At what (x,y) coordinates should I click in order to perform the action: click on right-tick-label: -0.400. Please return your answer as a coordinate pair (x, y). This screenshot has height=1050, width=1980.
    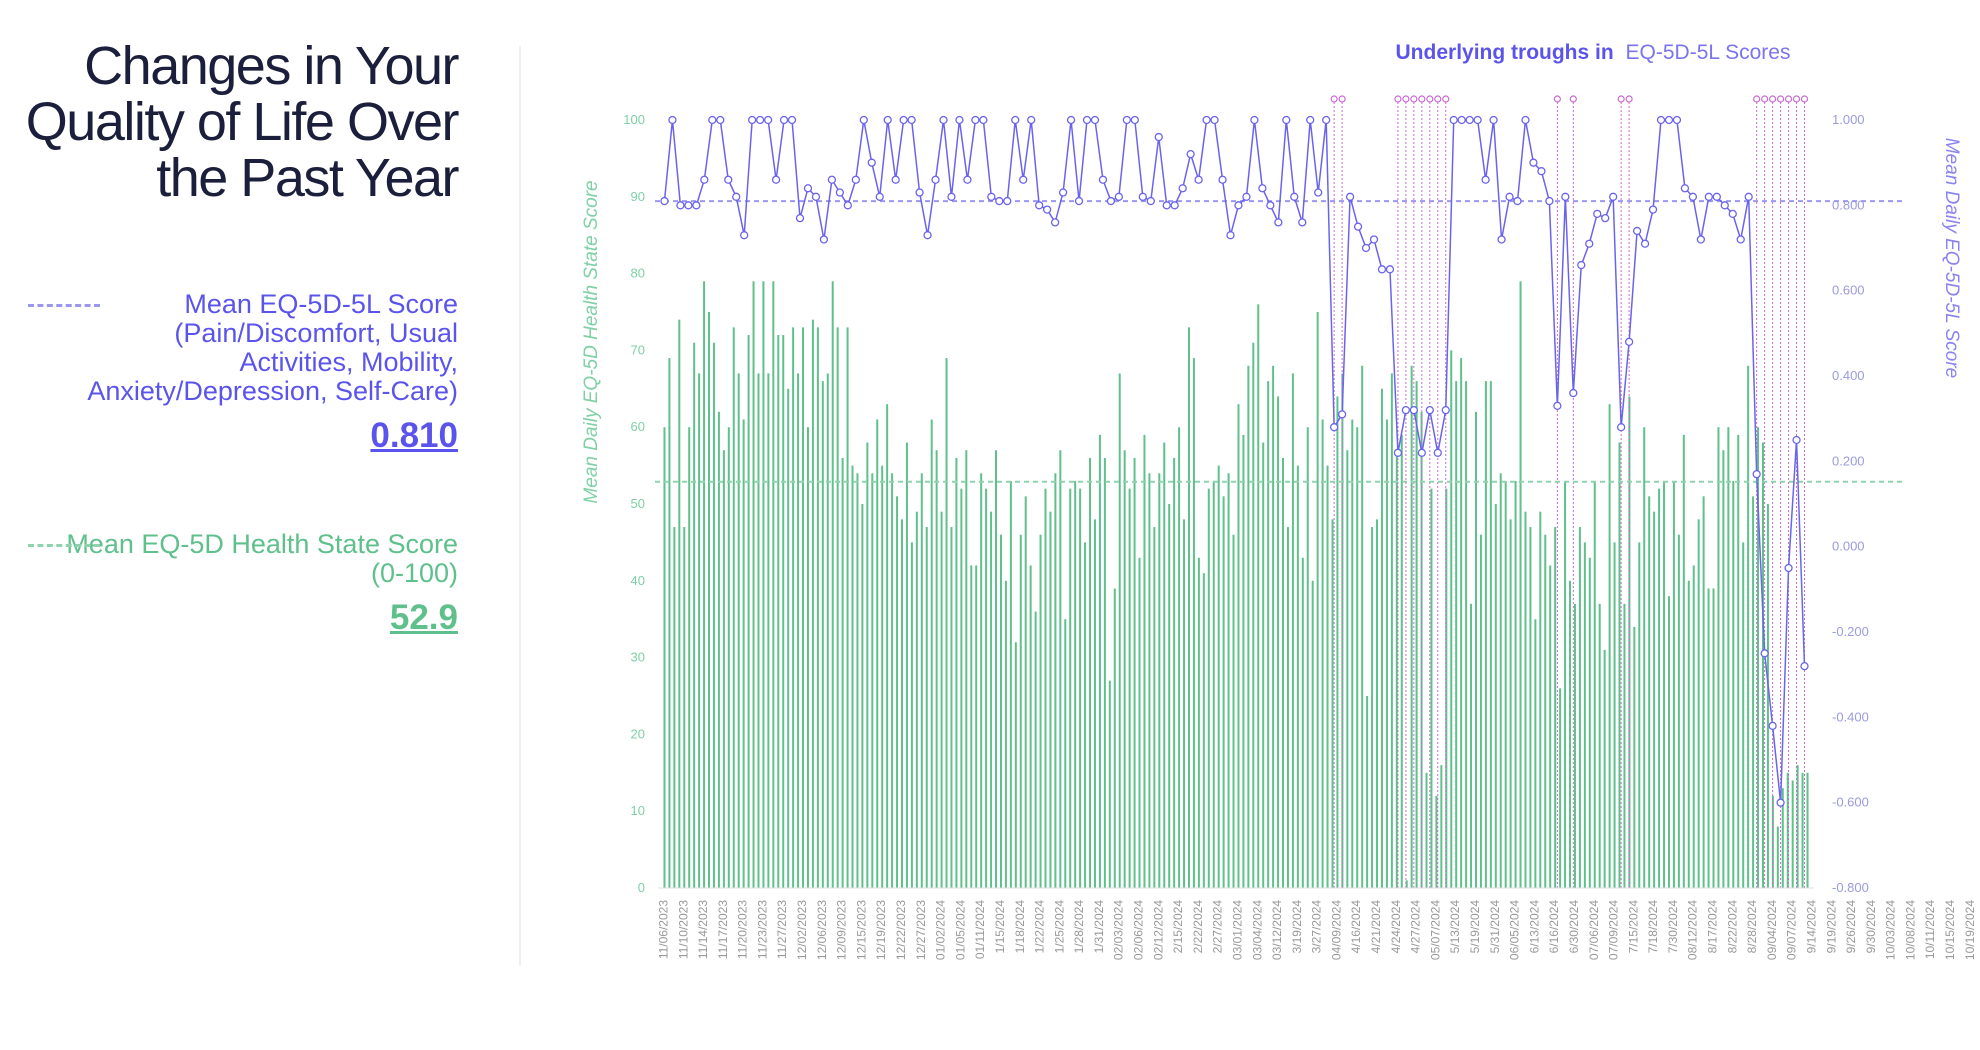
    Looking at the image, I should click on (1850, 716).